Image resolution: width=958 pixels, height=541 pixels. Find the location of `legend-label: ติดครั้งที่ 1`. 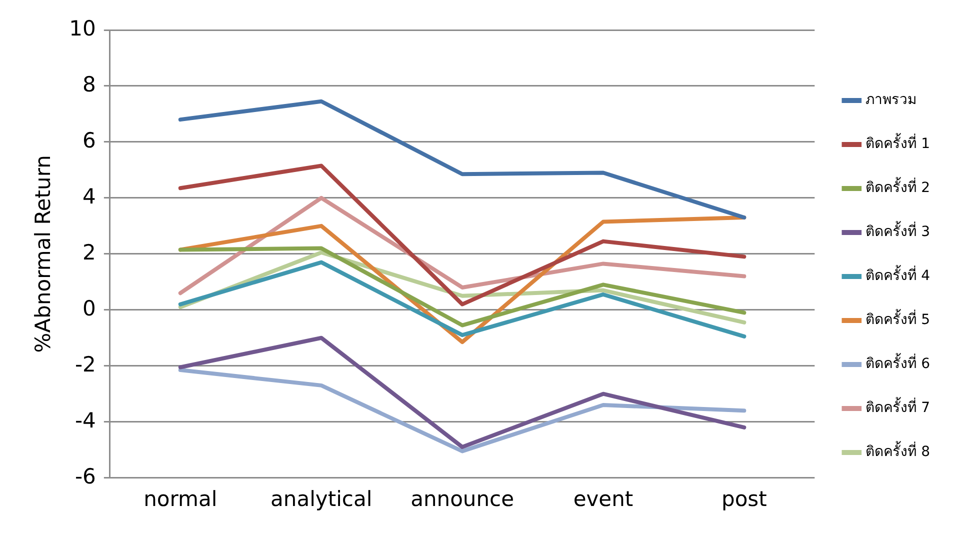

legend-label: ติดครั้งที่ 1 is located at coordinates (898, 142).